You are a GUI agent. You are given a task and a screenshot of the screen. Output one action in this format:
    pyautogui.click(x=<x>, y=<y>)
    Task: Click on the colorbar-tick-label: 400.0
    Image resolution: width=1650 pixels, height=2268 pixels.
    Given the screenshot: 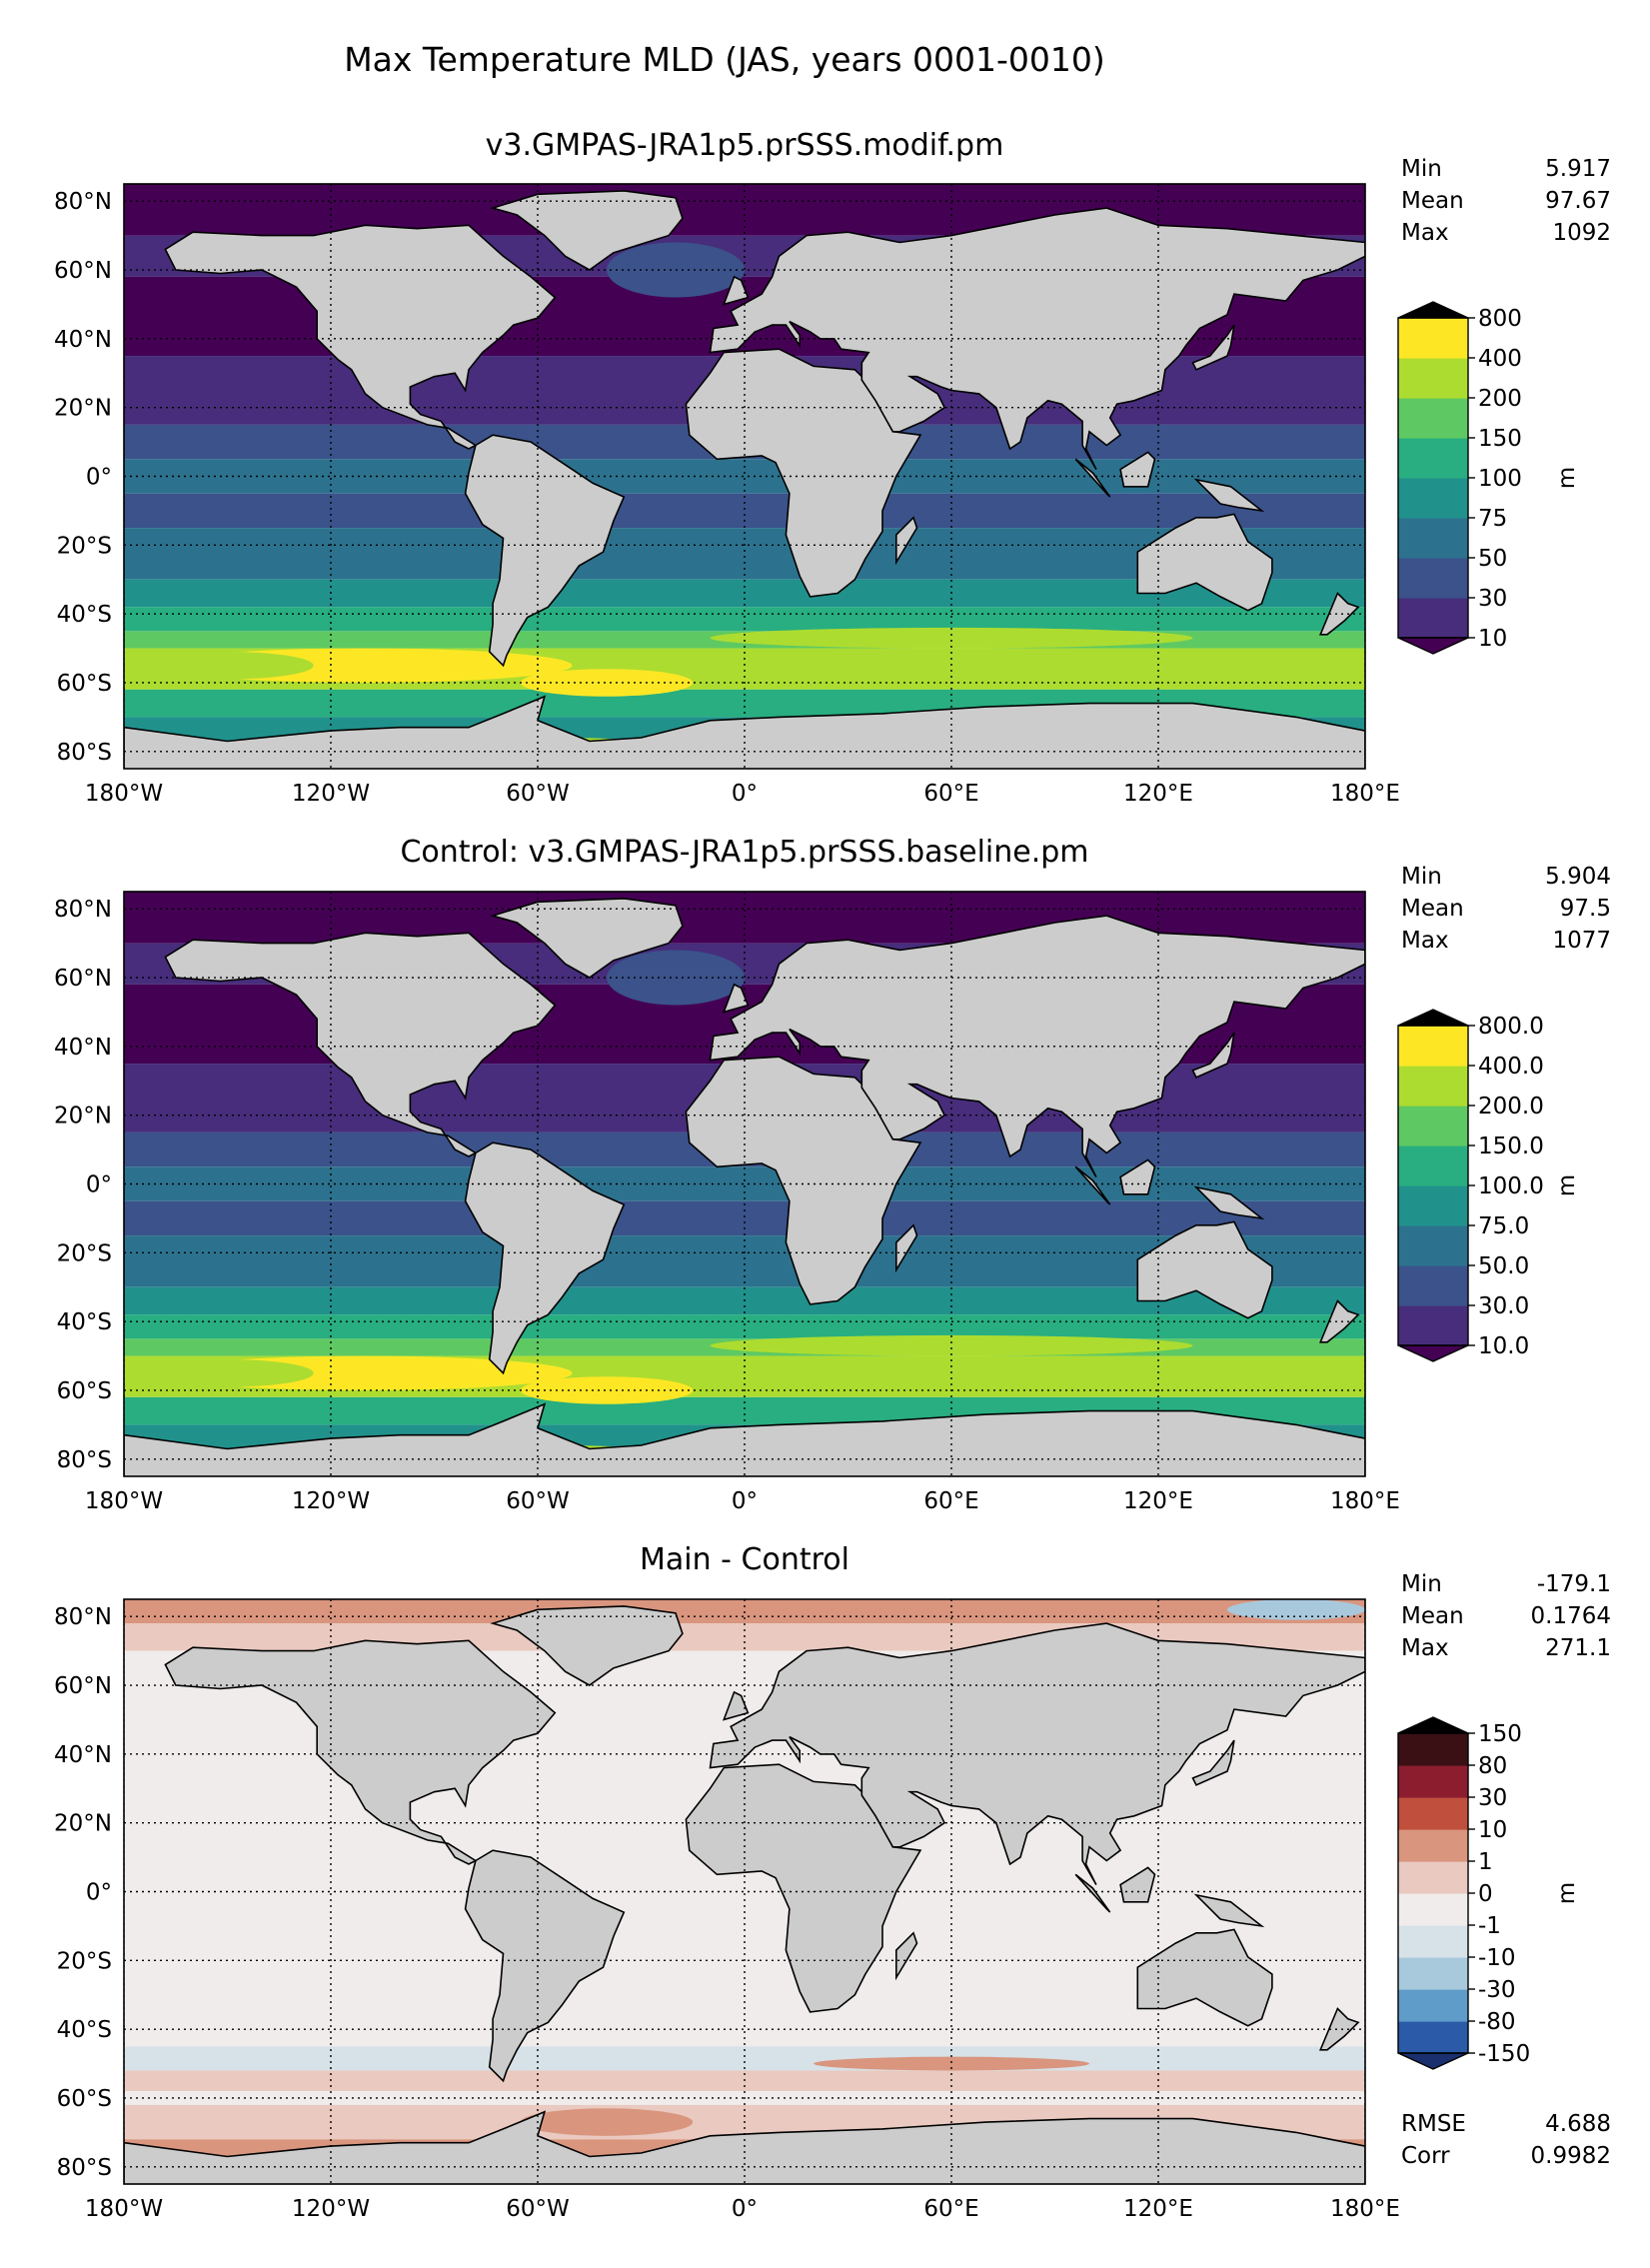 What is the action you would take?
    pyautogui.click(x=1511, y=1067)
    